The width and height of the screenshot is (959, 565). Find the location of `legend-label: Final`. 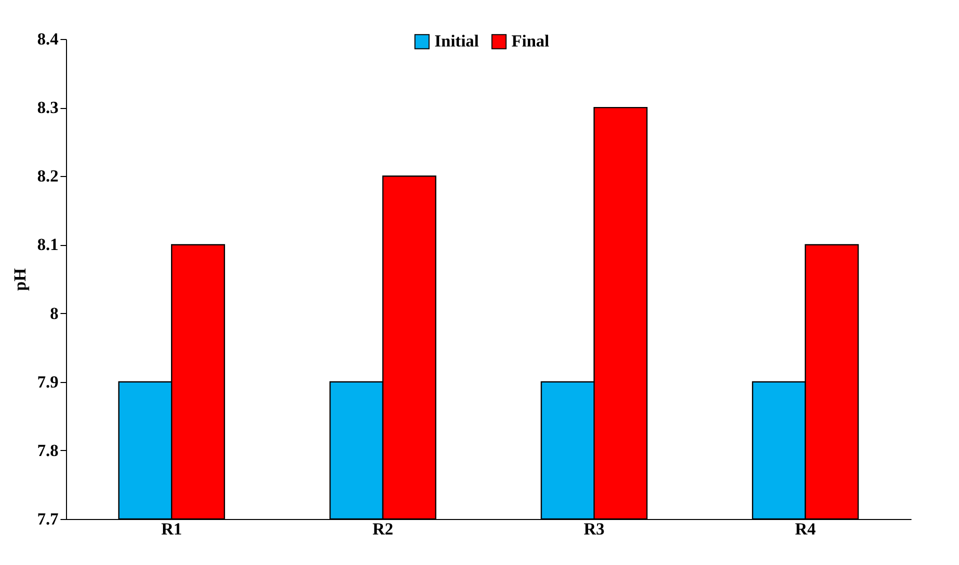

legend-label: Final is located at coordinates (531, 41).